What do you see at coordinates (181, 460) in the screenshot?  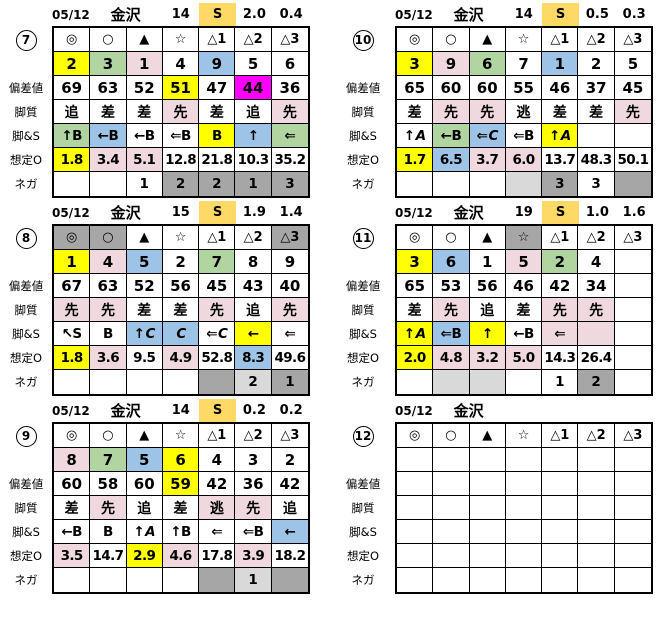 I see `pick-number-cell-4: 6` at bounding box center [181, 460].